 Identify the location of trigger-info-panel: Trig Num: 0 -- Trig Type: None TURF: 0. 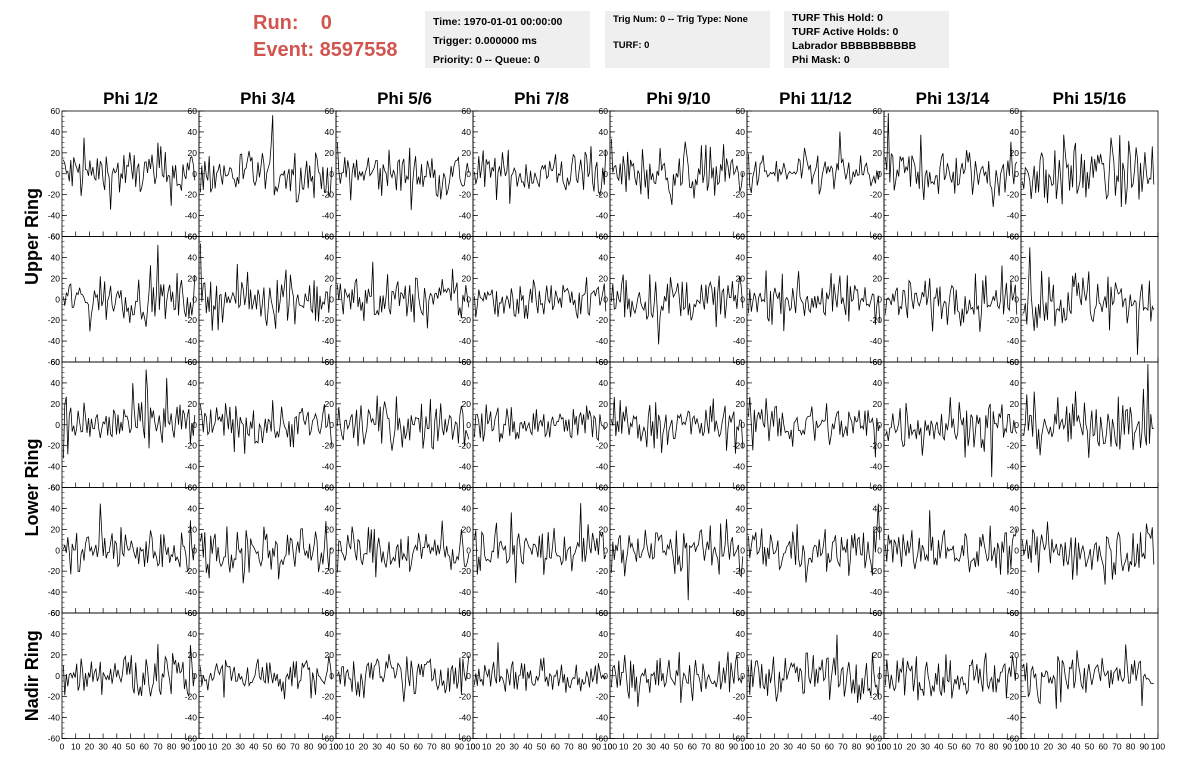
(687, 39).